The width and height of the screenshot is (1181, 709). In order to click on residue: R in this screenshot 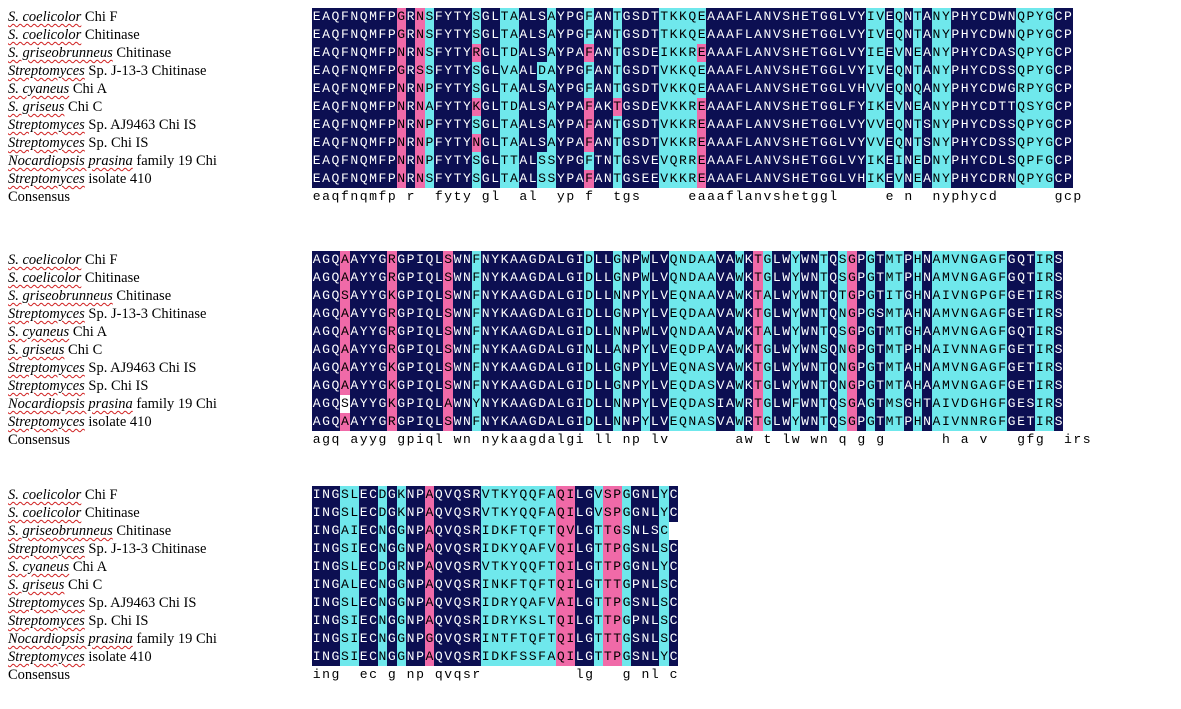, I will do `click(392, 314)`.